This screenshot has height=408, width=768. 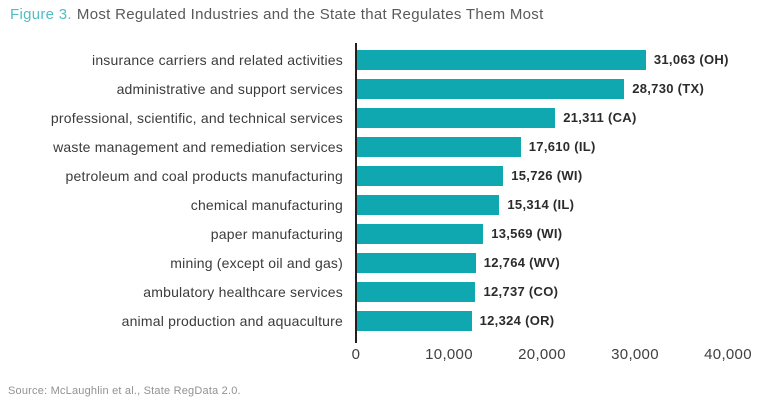 I want to click on bar-area: 13,569 (WI), so click(x=543, y=233).